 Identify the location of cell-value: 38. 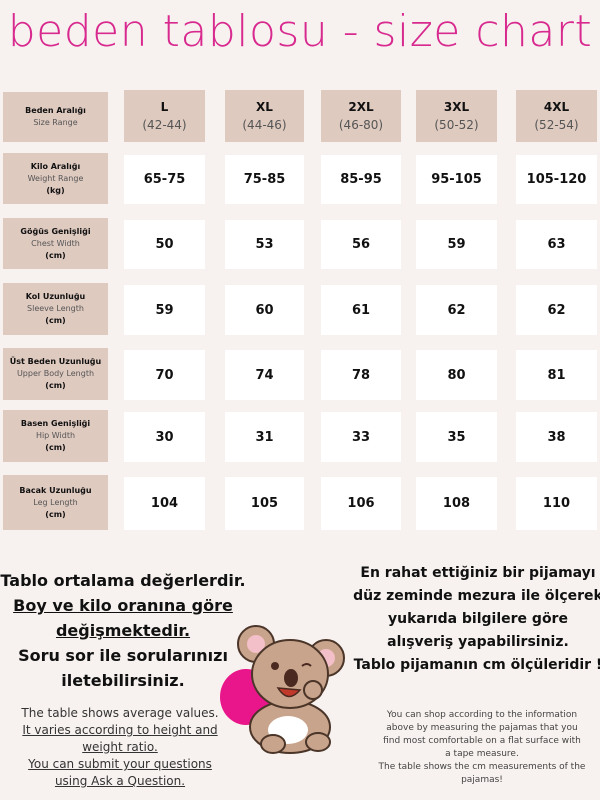
(556, 437).